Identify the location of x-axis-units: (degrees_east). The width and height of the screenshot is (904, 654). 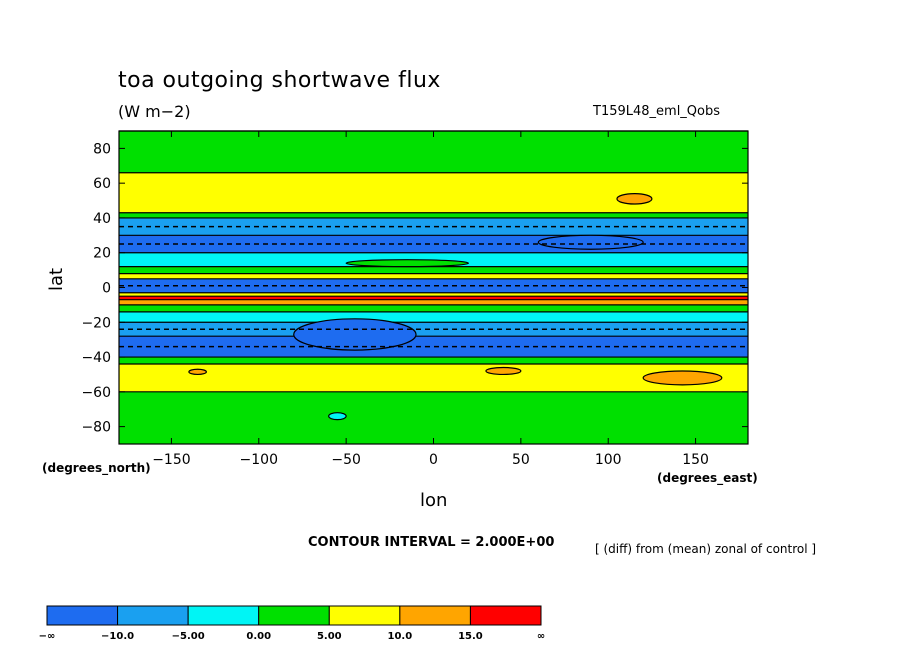
(707, 478).